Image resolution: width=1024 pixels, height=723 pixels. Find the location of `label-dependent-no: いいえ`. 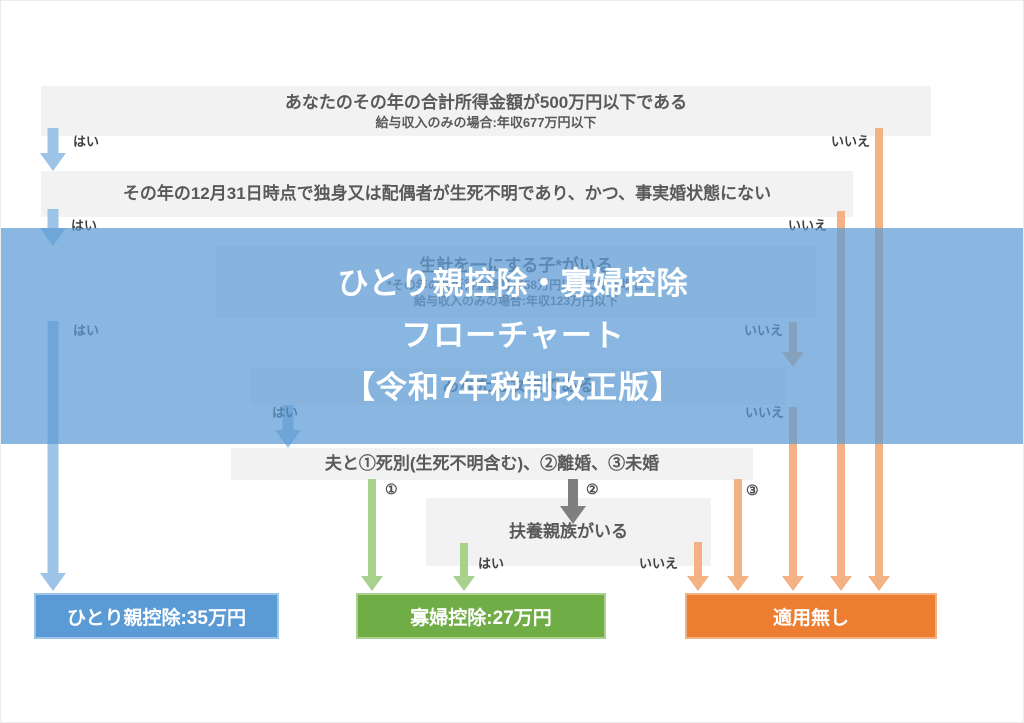

label-dependent-no: いいえ is located at coordinates (659, 563).